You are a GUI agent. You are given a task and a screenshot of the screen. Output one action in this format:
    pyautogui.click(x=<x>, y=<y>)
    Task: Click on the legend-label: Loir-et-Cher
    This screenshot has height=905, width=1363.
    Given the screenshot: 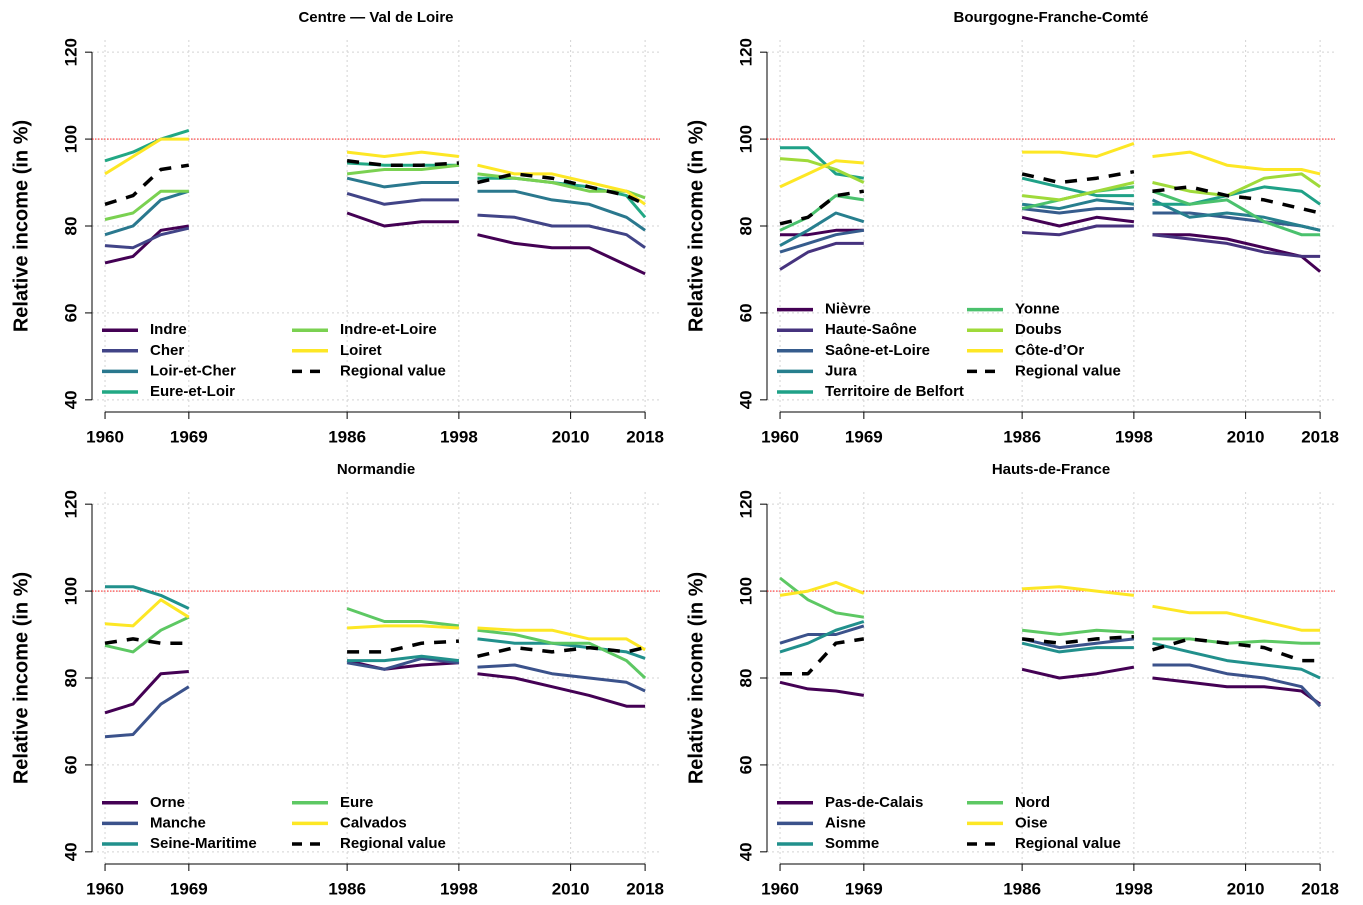 What is the action you would take?
    pyautogui.click(x=193, y=370)
    